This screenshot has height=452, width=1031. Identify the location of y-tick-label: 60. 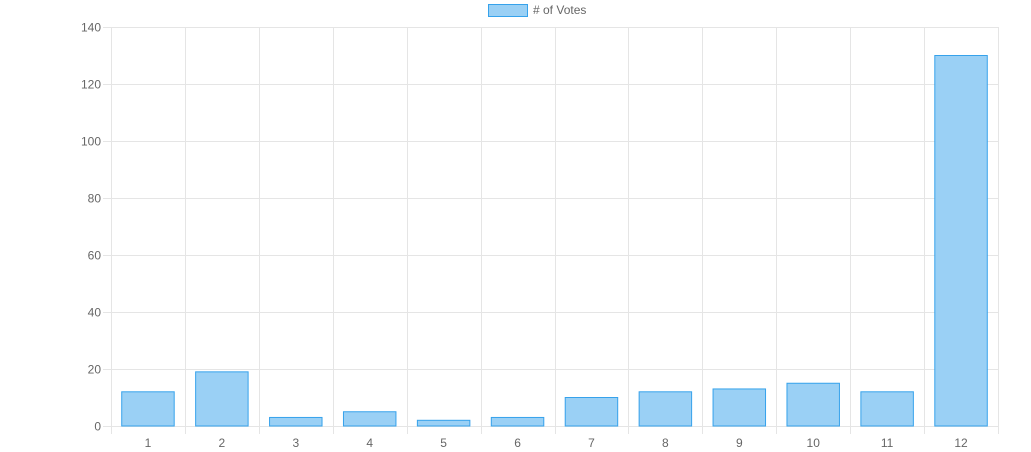
(95, 256).